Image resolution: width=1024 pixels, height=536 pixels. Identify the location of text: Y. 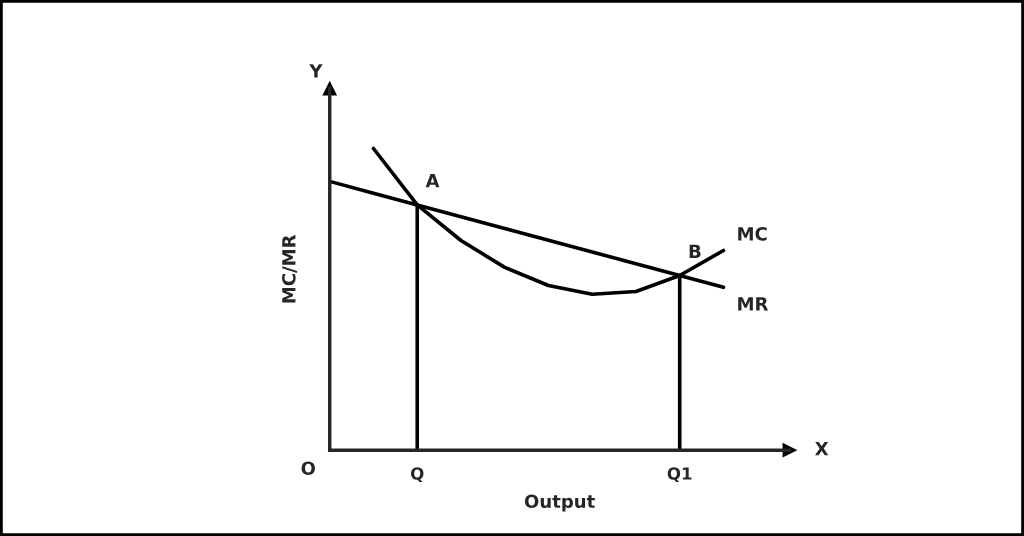
(316, 71).